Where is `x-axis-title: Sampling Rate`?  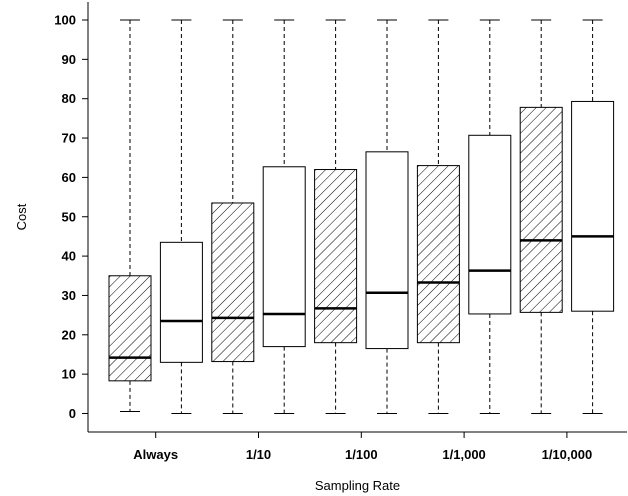 x-axis-title: Sampling Rate is located at coordinates (357, 485).